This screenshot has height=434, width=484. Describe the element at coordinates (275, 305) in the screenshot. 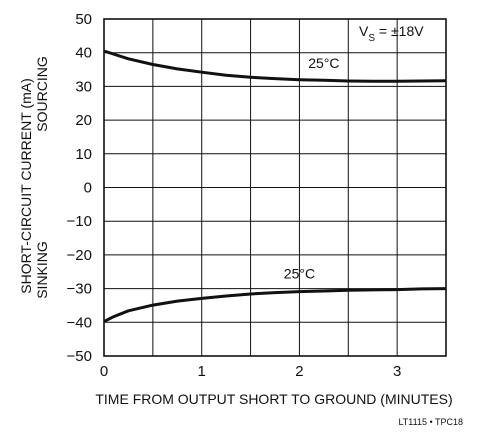

I see `sinking-25c-line` at that location.